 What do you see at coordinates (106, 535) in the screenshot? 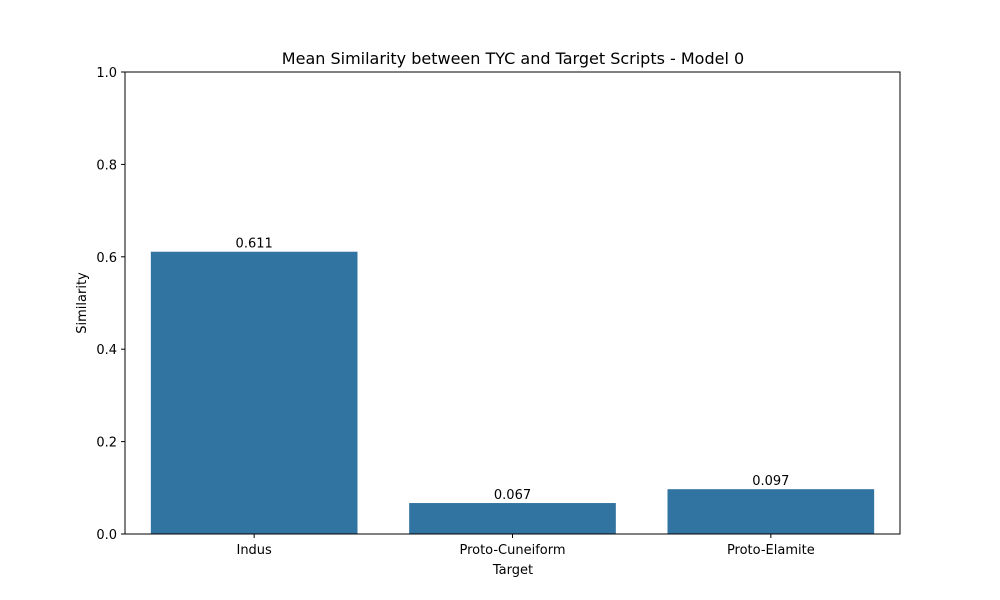
I see `y-tick-label: 0.0` at bounding box center [106, 535].